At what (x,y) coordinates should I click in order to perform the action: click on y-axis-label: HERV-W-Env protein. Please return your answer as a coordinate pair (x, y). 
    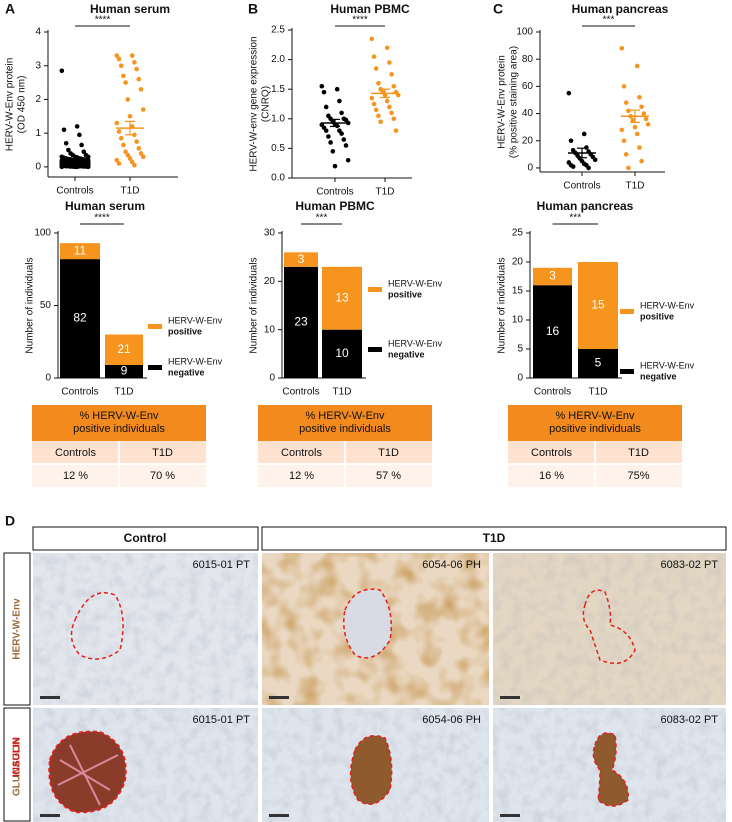
    Looking at the image, I should click on (502, 102).